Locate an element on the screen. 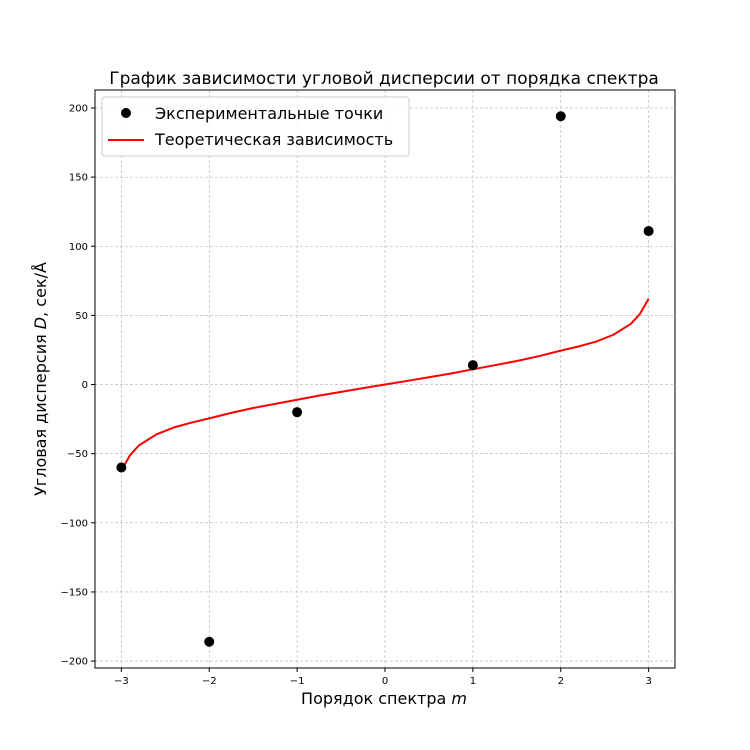 This screenshot has height=750, width=750. y-tick-label: −200 is located at coordinates (74, 662).